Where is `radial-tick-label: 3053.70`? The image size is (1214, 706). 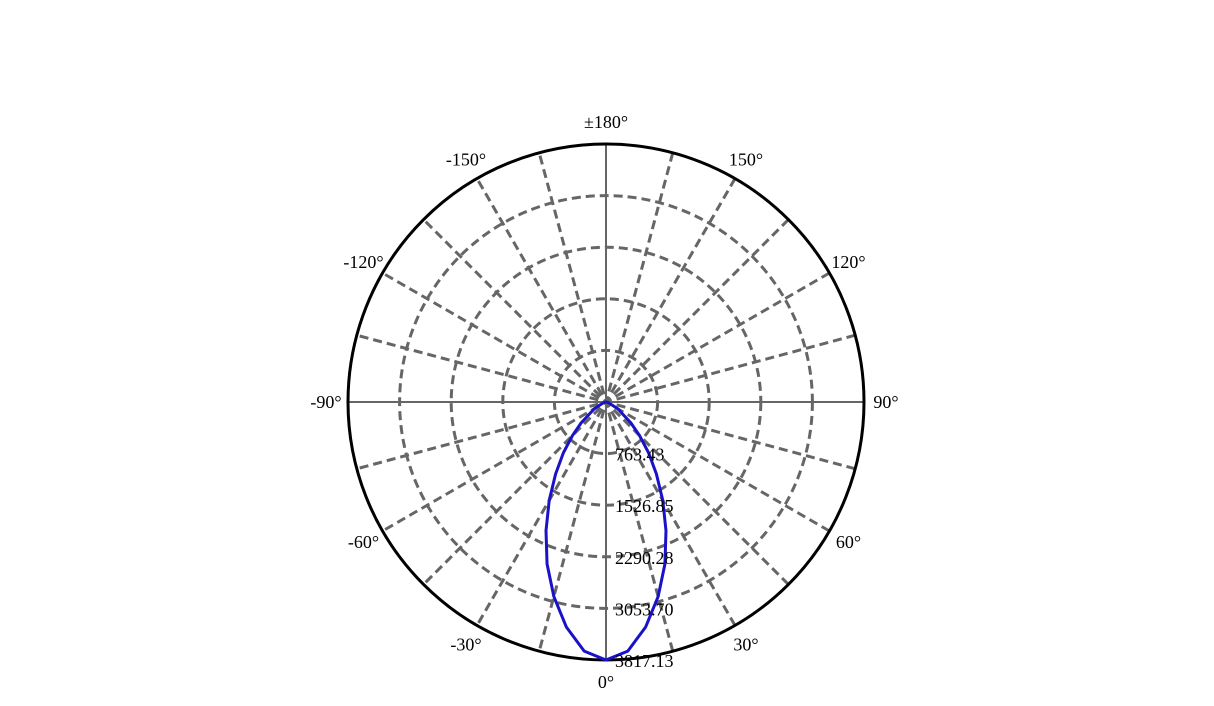
radial-tick-label: 3053.70 is located at coordinates (644, 609).